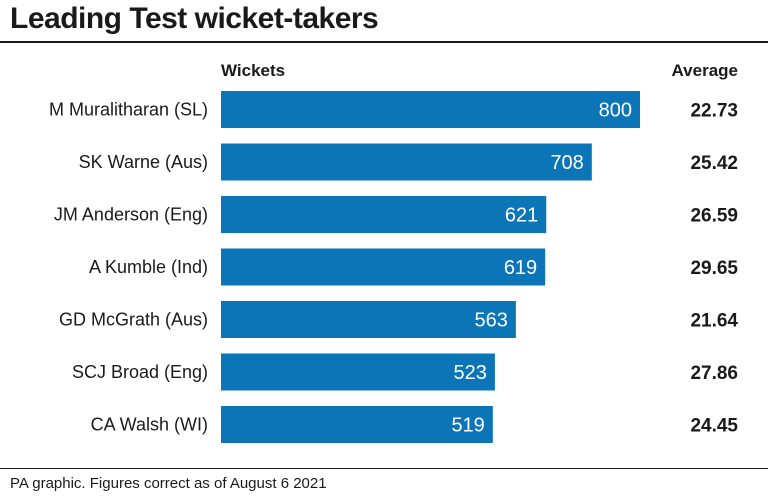 This screenshot has width=768, height=501. Describe the element at coordinates (705, 70) in the screenshot. I see `average-header: Average` at that location.